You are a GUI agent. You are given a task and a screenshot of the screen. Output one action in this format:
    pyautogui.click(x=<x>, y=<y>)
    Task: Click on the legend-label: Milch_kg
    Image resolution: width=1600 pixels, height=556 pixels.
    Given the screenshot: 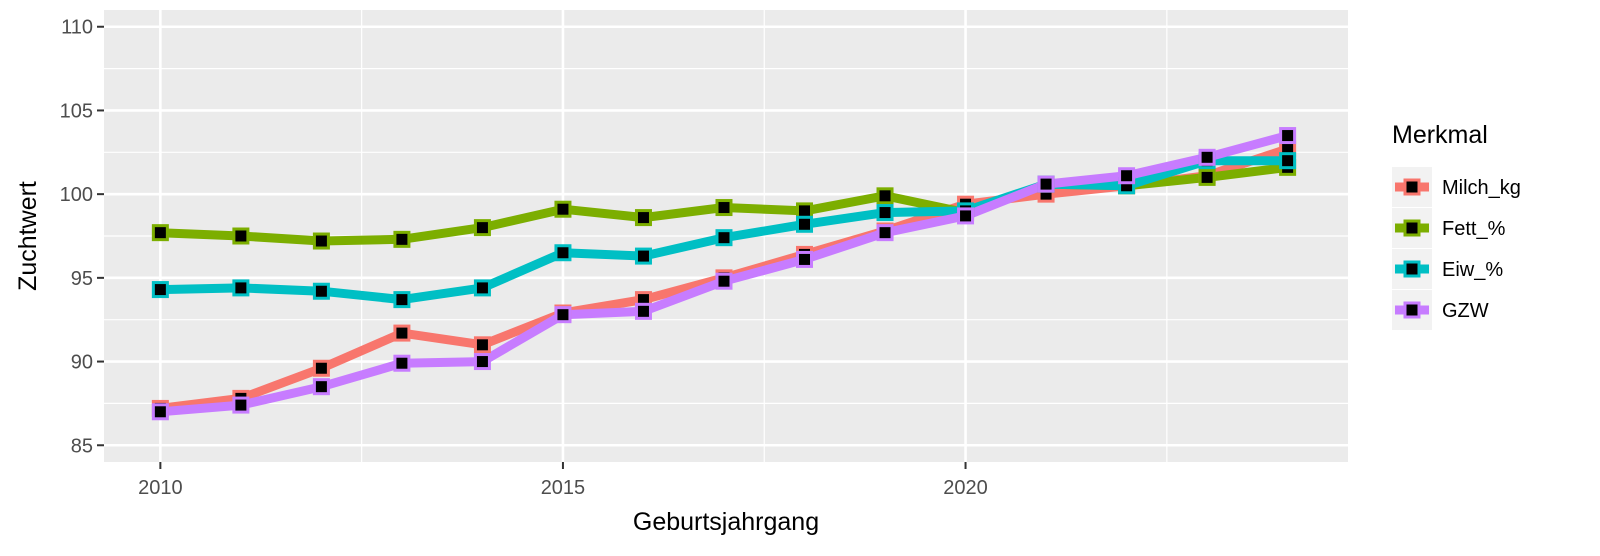 What is the action you would take?
    pyautogui.click(x=1481, y=188)
    